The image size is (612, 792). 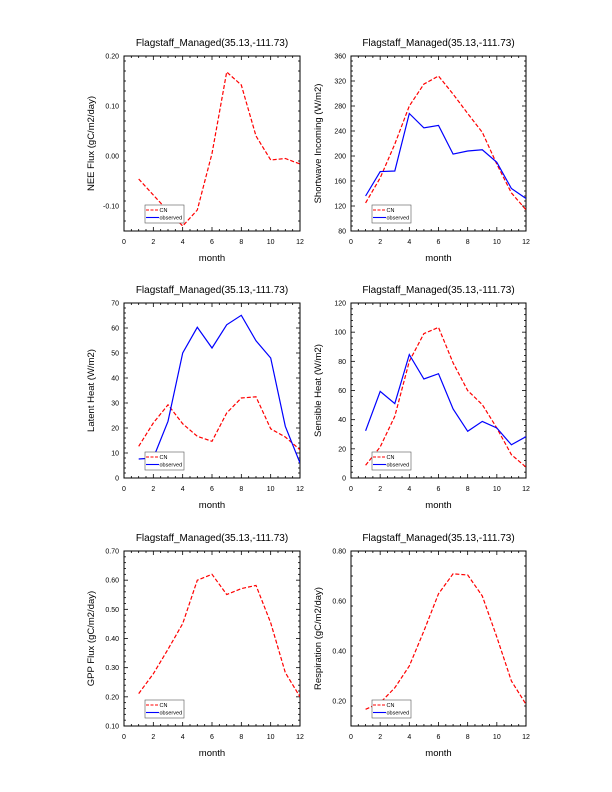 What do you see at coordinates (340, 132) in the screenshot?
I see `y-tick-label: 240` at bounding box center [340, 132].